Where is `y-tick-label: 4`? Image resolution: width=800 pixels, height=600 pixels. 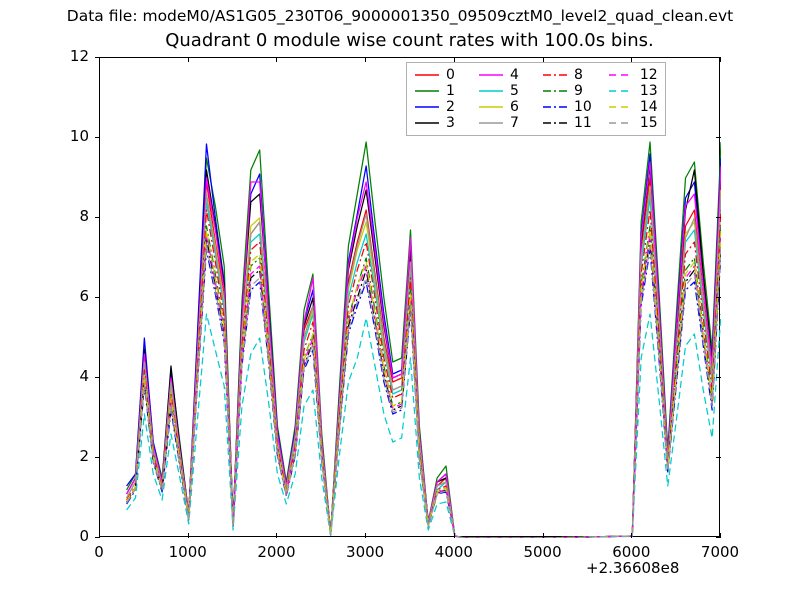
y-tick-label: 4 is located at coordinates (84, 376).